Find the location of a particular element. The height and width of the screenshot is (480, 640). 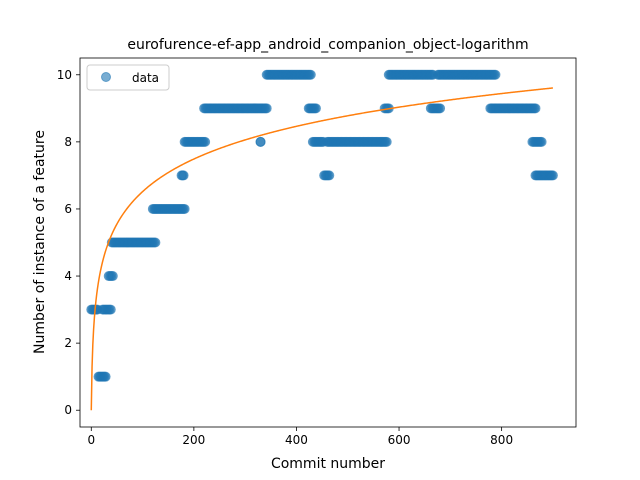

legend: data is located at coordinates (128, 77).